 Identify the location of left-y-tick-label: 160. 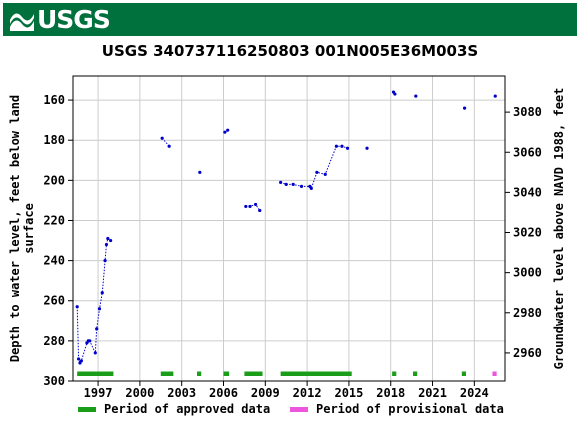
(54, 100).